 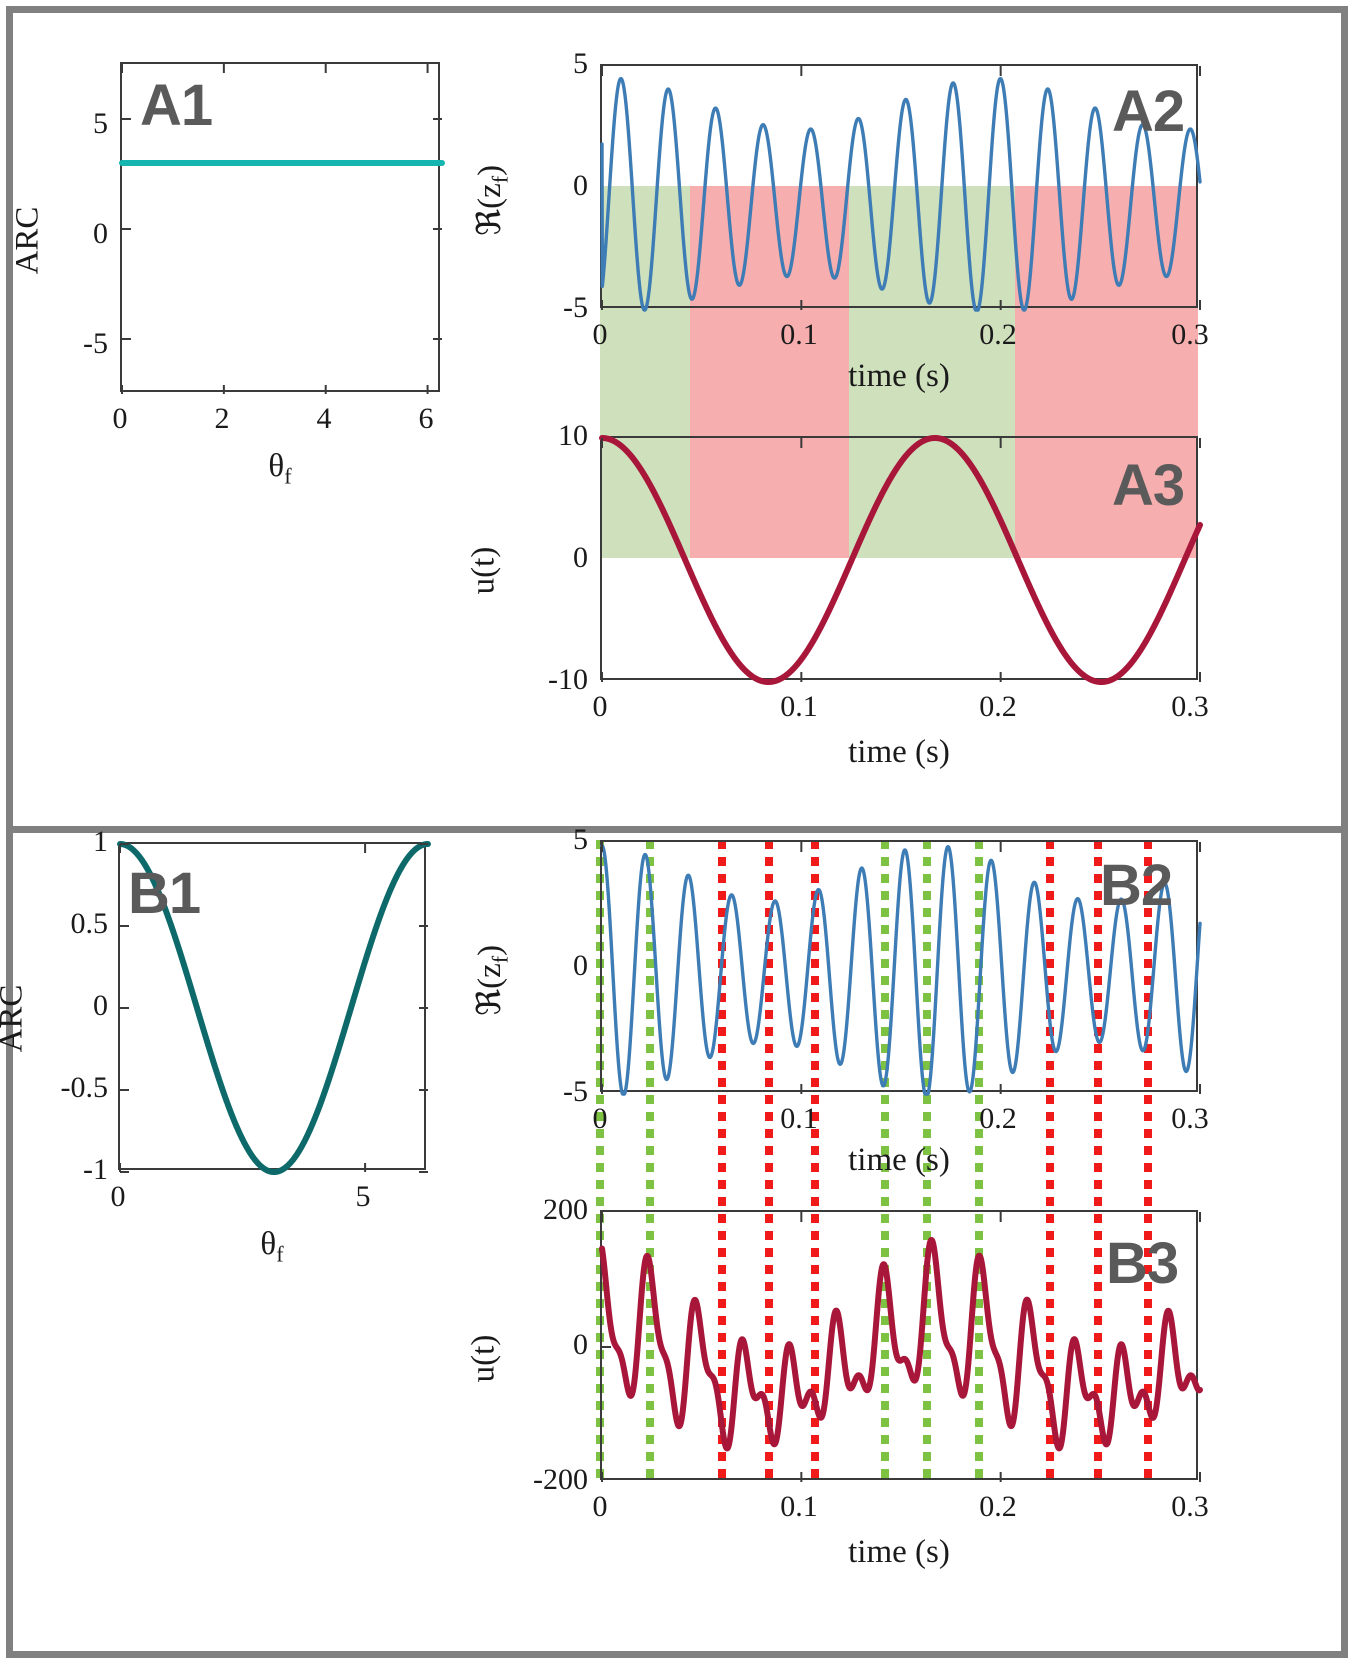 What do you see at coordinates (100, 841) in the screenshot?
I see `panel-b1-ytick-0: 1` at bounding box center [100, 841].